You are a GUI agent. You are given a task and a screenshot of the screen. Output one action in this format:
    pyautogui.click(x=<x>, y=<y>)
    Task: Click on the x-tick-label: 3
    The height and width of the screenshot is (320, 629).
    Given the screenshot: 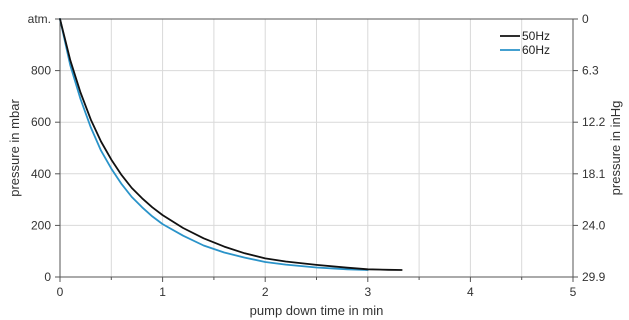 What is the action you would take?
    pyautogui.click(x=367, y=292)
    